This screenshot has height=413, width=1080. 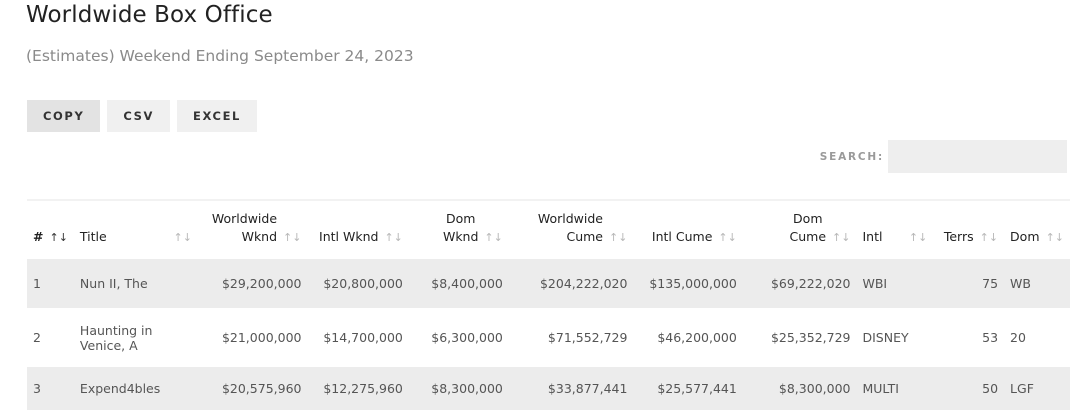 What do you see at coordinates (120, 388) in the screenshot?
I see `cell-title: Expend4bles` at bounding box center [120, 388].